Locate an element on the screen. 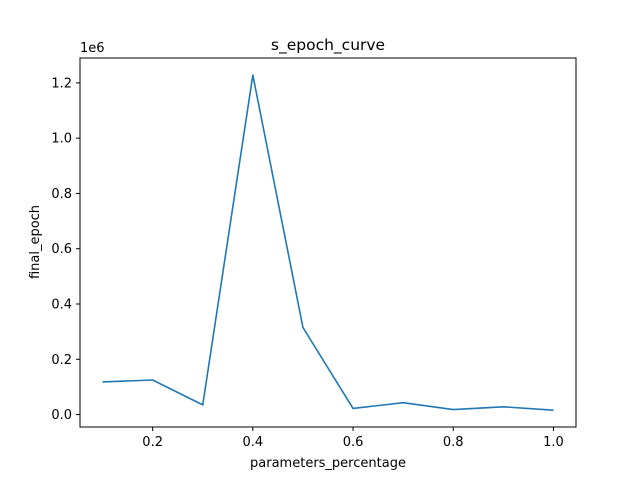  x-tick-label: 0.4 is located at coordinates (253, 442).